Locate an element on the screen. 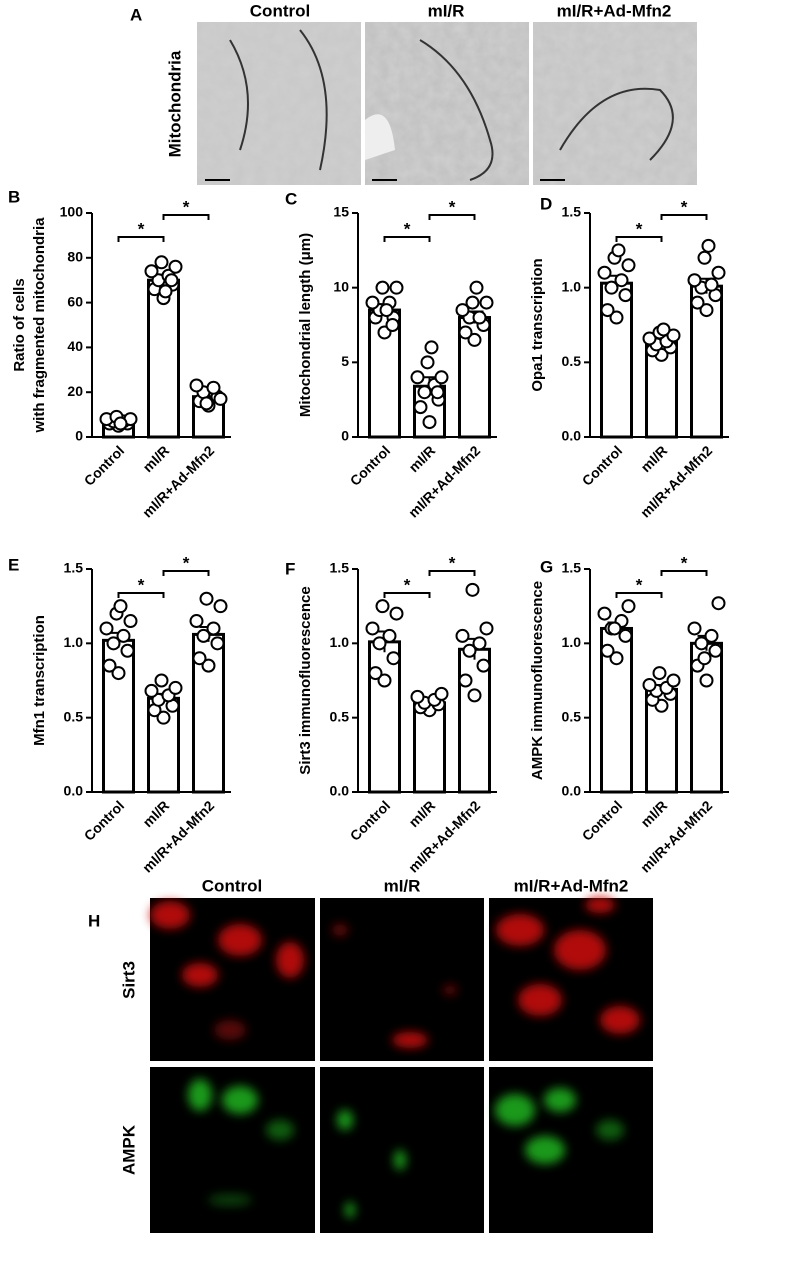 Image resolution: width=787 pixels, height=1263 pixels. y-axis-label: with fragmented mitochondria is located at coordinates (39, 325).